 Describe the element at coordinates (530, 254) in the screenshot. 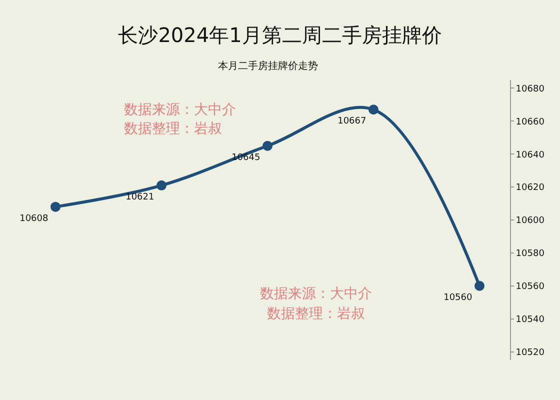

I see `y-tick-label: 10580` at that location.